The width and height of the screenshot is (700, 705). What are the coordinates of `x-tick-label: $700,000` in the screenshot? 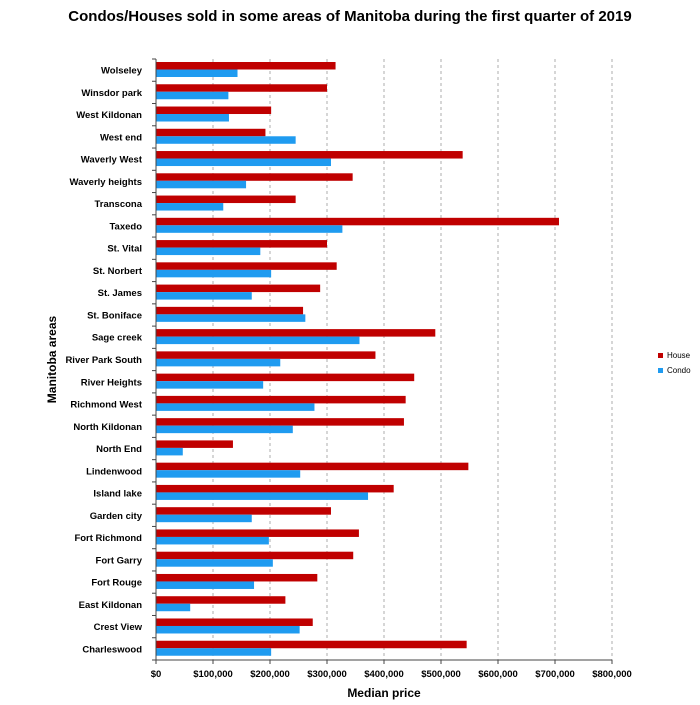 It's located at (555, 674).